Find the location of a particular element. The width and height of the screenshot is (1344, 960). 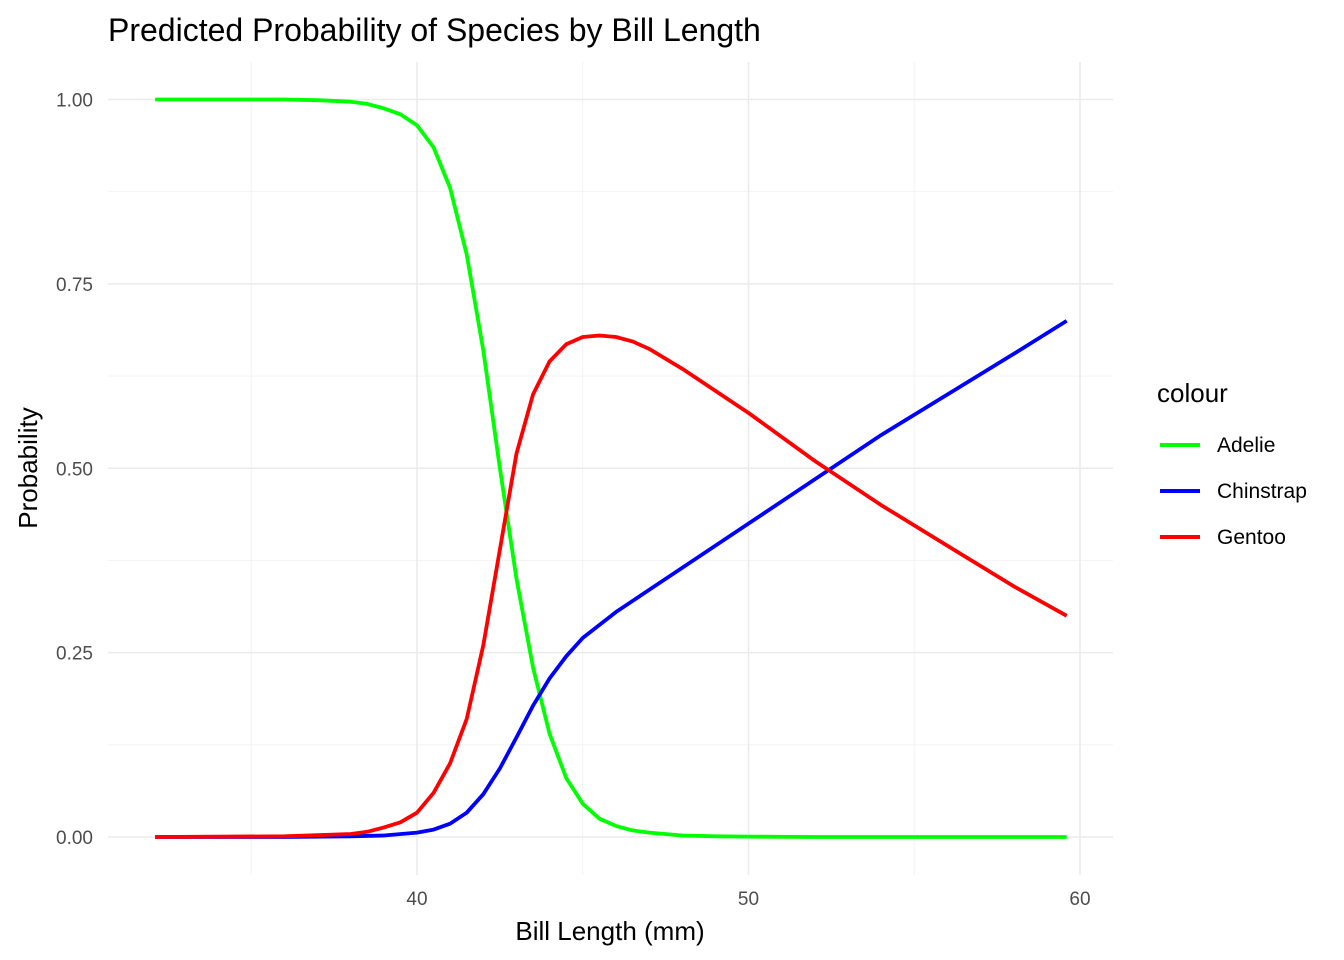

x-tick-label: 50 is located at coordinates (748, 899).